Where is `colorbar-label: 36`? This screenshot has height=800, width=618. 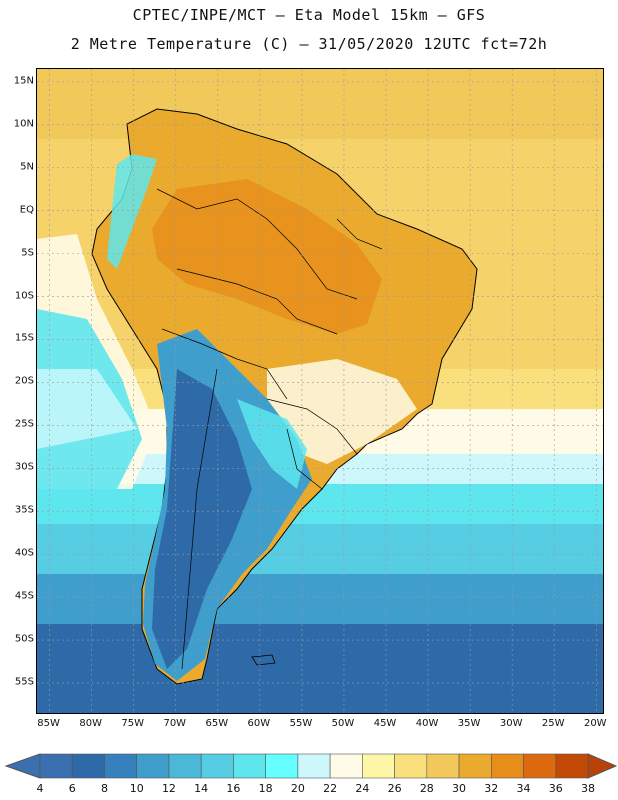
colorbar-label: 36 is located at coordinates (555, 788).